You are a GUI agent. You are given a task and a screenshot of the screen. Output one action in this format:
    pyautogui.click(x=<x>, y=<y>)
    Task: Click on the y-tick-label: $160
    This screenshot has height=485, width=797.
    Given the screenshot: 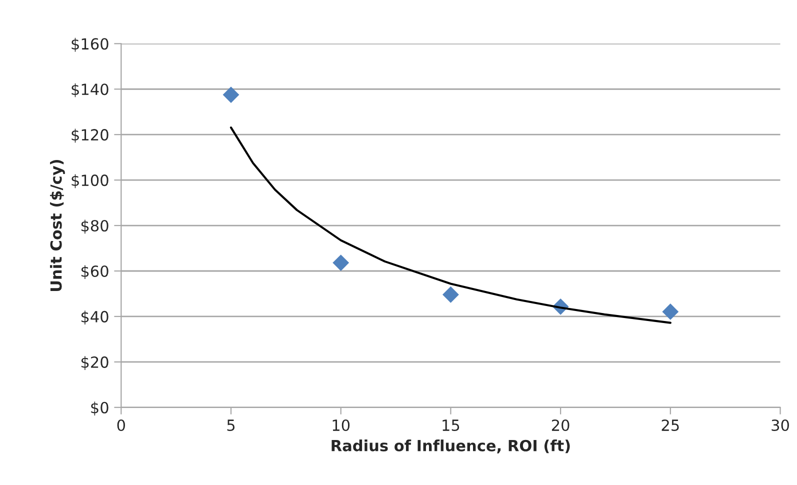 What is the action you would take?
    pyautogui.click(x=90, y=45)
    